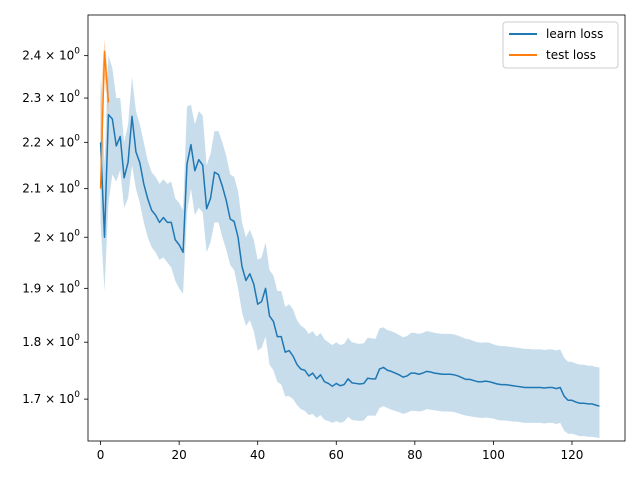 The width and height of the screenshot is (640, 480). What do you see at coordinates (51, 55) in the screenshot?
I see `y-tick-label: 2.4 × 100` at bounding box center [51, 55].